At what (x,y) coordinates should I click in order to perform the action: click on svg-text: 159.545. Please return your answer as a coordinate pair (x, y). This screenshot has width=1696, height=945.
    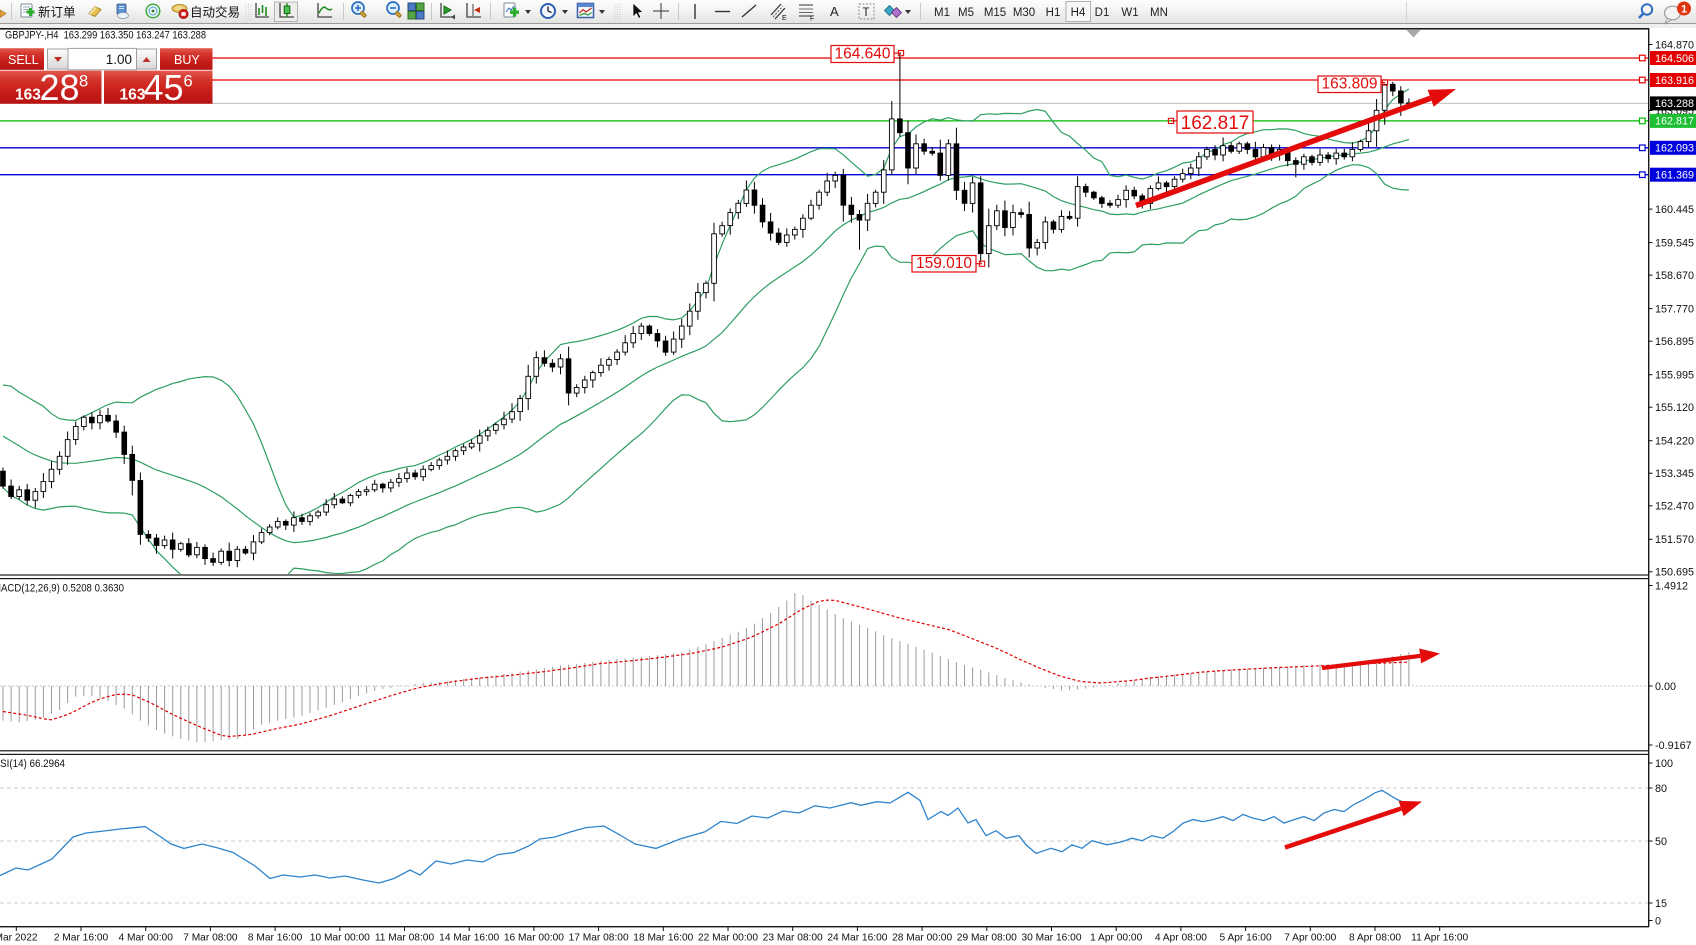
    Looking at the image, I should click on (1674, 243).